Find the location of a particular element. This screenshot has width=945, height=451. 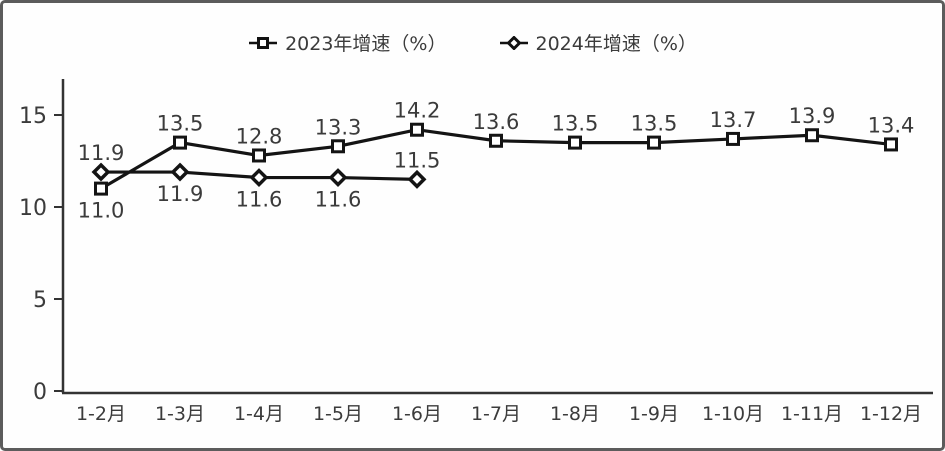

legend-label-2024: 2024年增速（%） is located at coordinates (616, 44).